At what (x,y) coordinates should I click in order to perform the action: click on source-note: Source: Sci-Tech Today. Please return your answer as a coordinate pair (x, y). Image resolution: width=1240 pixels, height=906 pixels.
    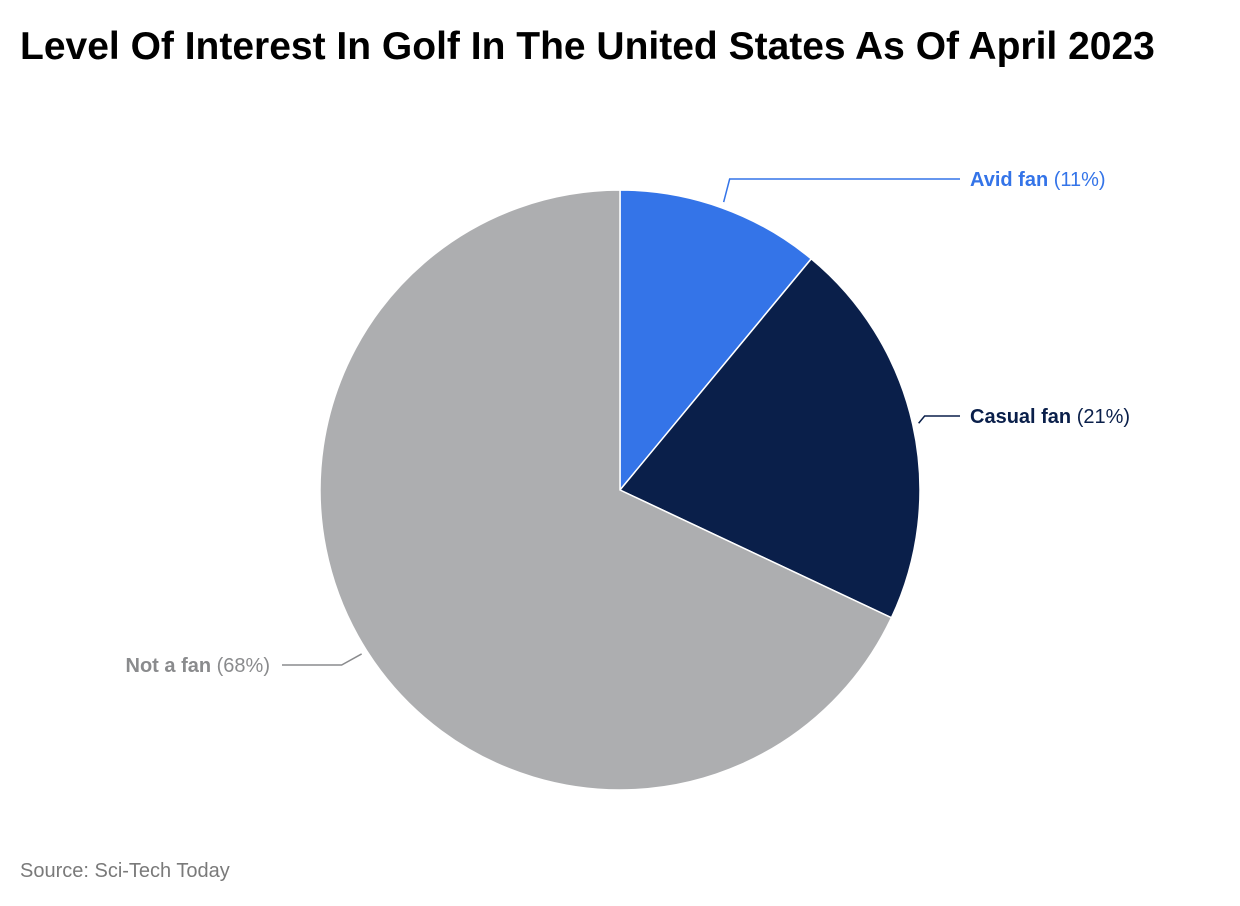
    Looking at the image, I should click on (125, 871).